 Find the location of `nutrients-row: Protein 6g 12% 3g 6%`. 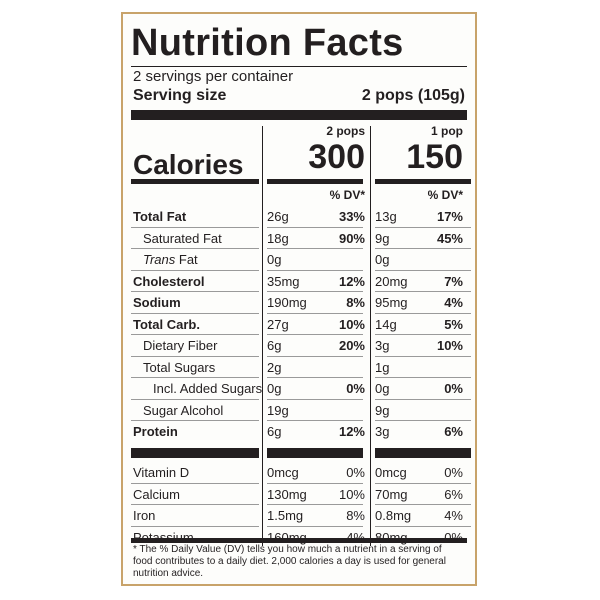

nutrients-row: Protein 6g 12% 3g 6% is located at coordinates (299, 431).